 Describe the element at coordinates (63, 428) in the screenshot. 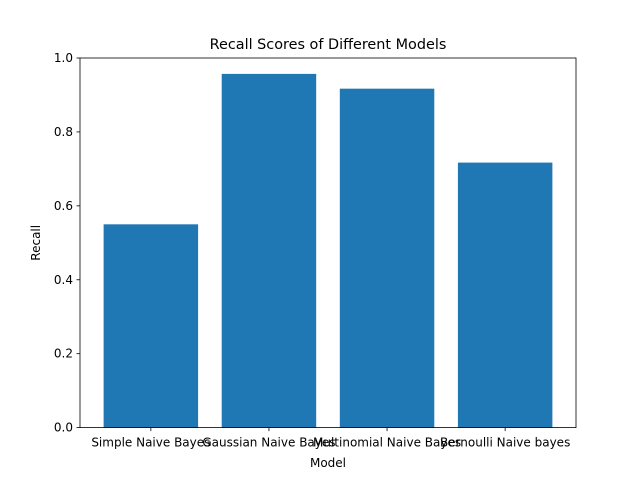

I see `y-tick-label: 0.0` at that location.